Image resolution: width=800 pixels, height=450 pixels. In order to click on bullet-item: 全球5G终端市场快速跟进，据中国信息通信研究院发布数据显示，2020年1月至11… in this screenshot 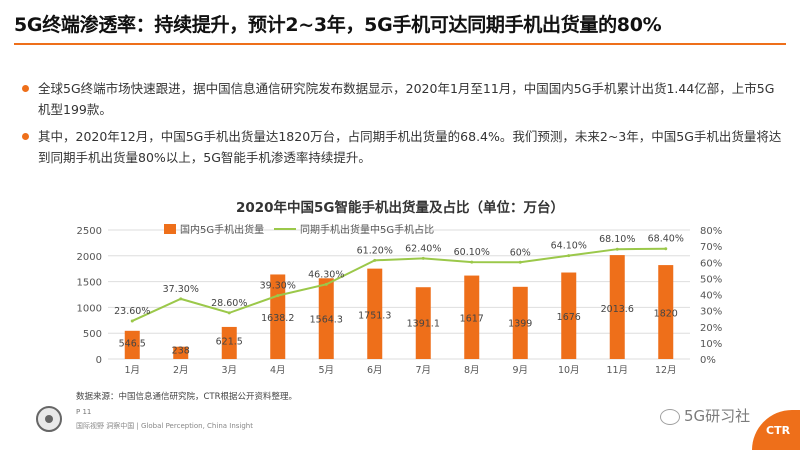, I will do `click(402, 99)`.